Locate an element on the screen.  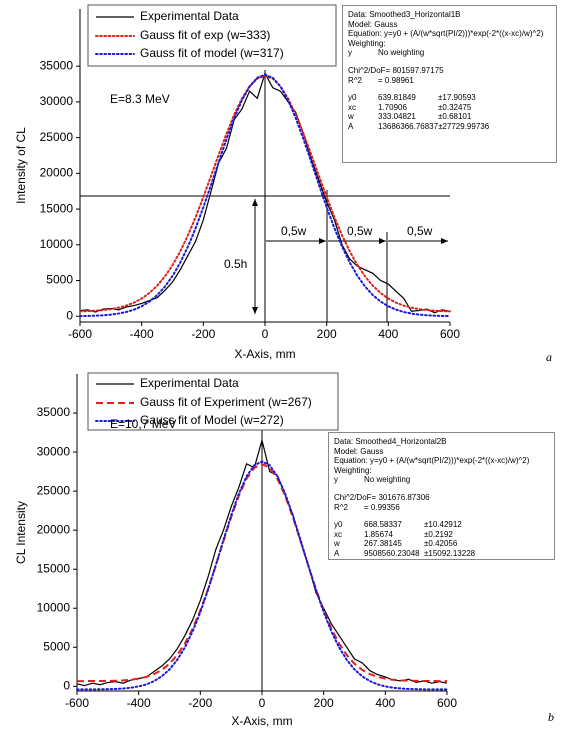
legend-label: Gauss fit of model (w=317) is located at coordinates (212, 53).